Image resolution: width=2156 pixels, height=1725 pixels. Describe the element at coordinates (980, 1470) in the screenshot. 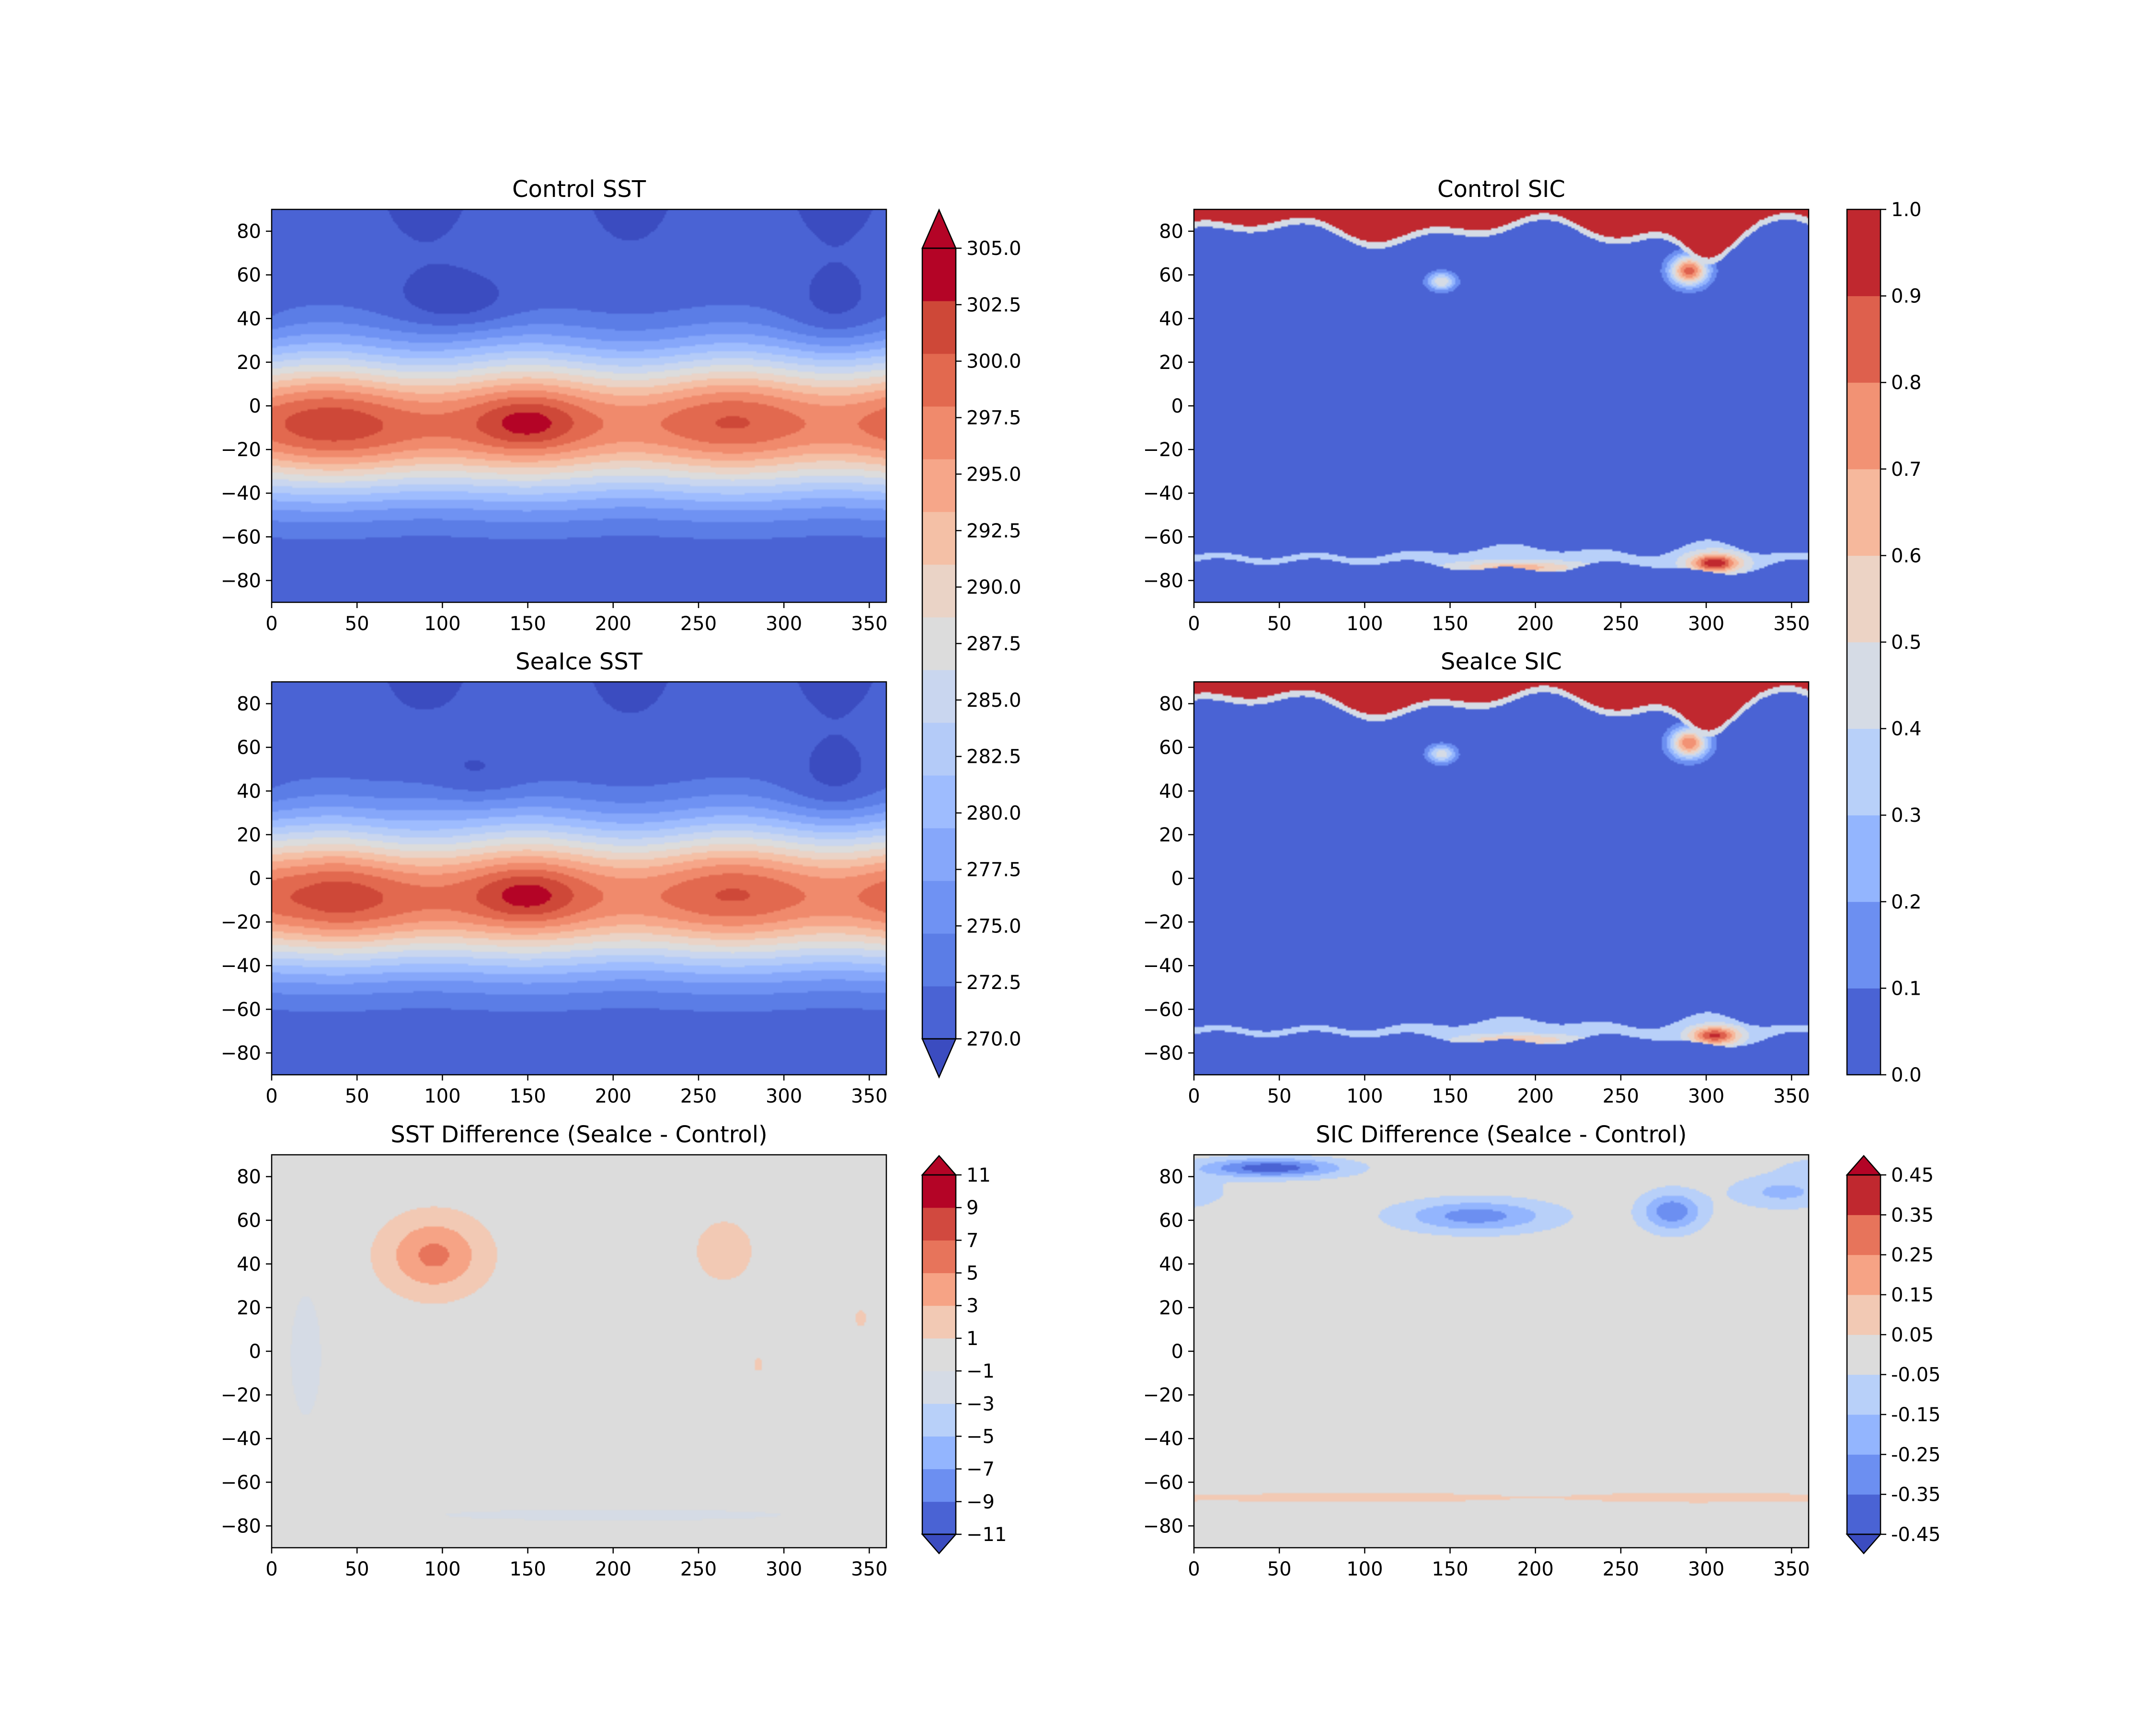

I see `colorbar-tick-label: −7` at that location.